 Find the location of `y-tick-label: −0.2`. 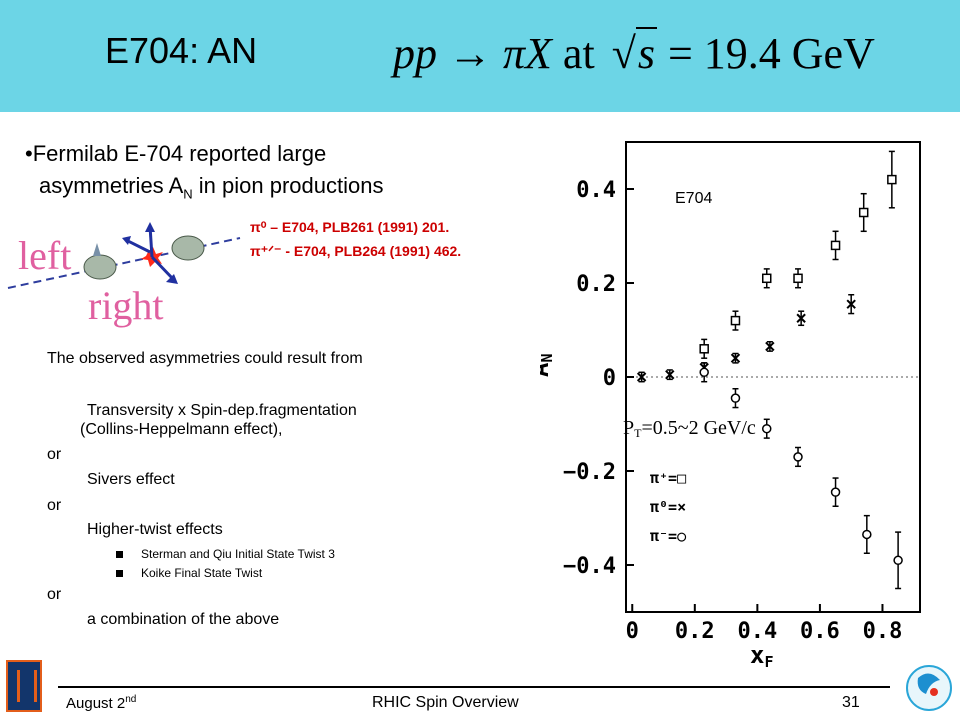

y-tick-label: −0.2 is located at coordinates (589, 472).